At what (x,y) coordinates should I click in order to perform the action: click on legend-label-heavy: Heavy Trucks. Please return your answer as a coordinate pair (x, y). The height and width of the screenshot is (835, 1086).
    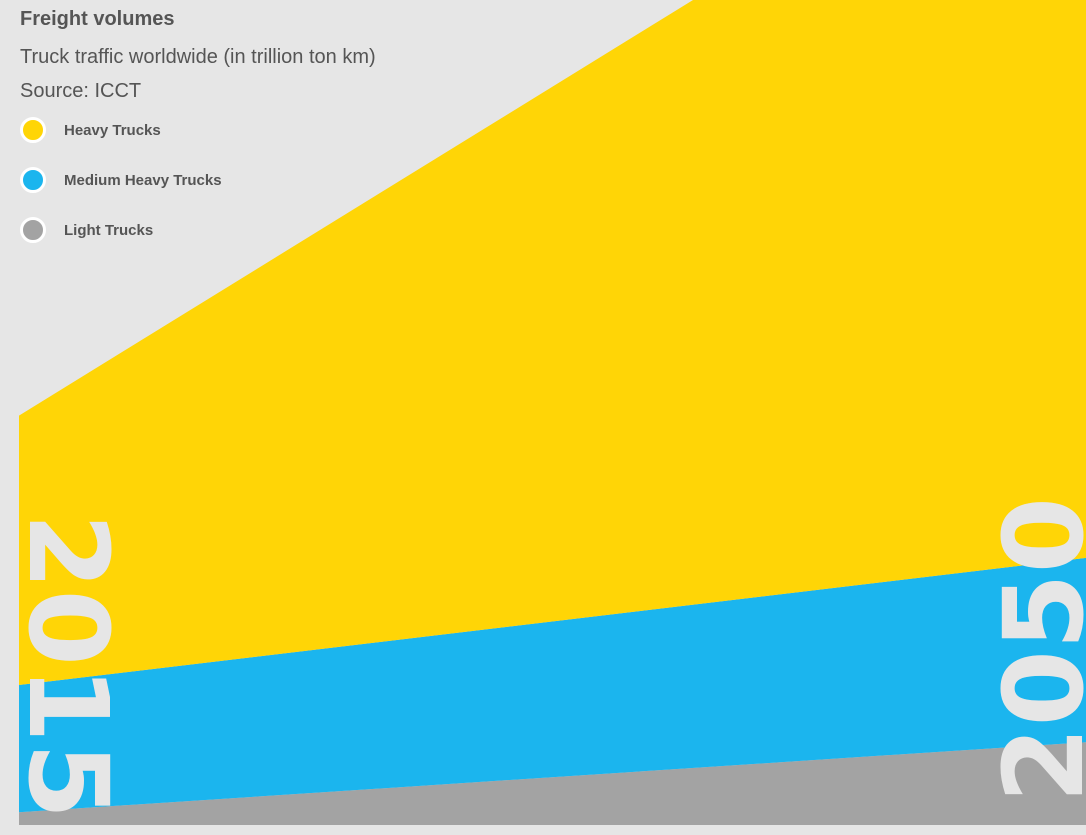
    Looking at the image, I should click on (112, 130).